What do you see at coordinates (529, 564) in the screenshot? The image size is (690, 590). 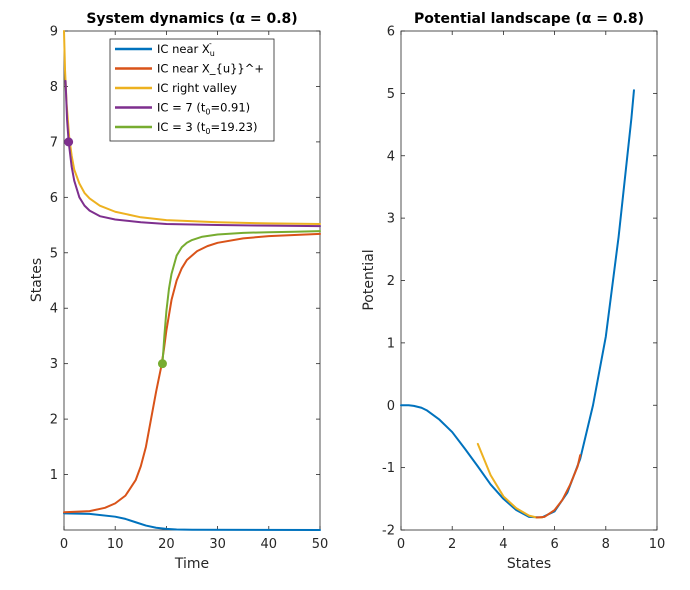 I see `right-x-axis-label: States` at bounding box center [529, 564].